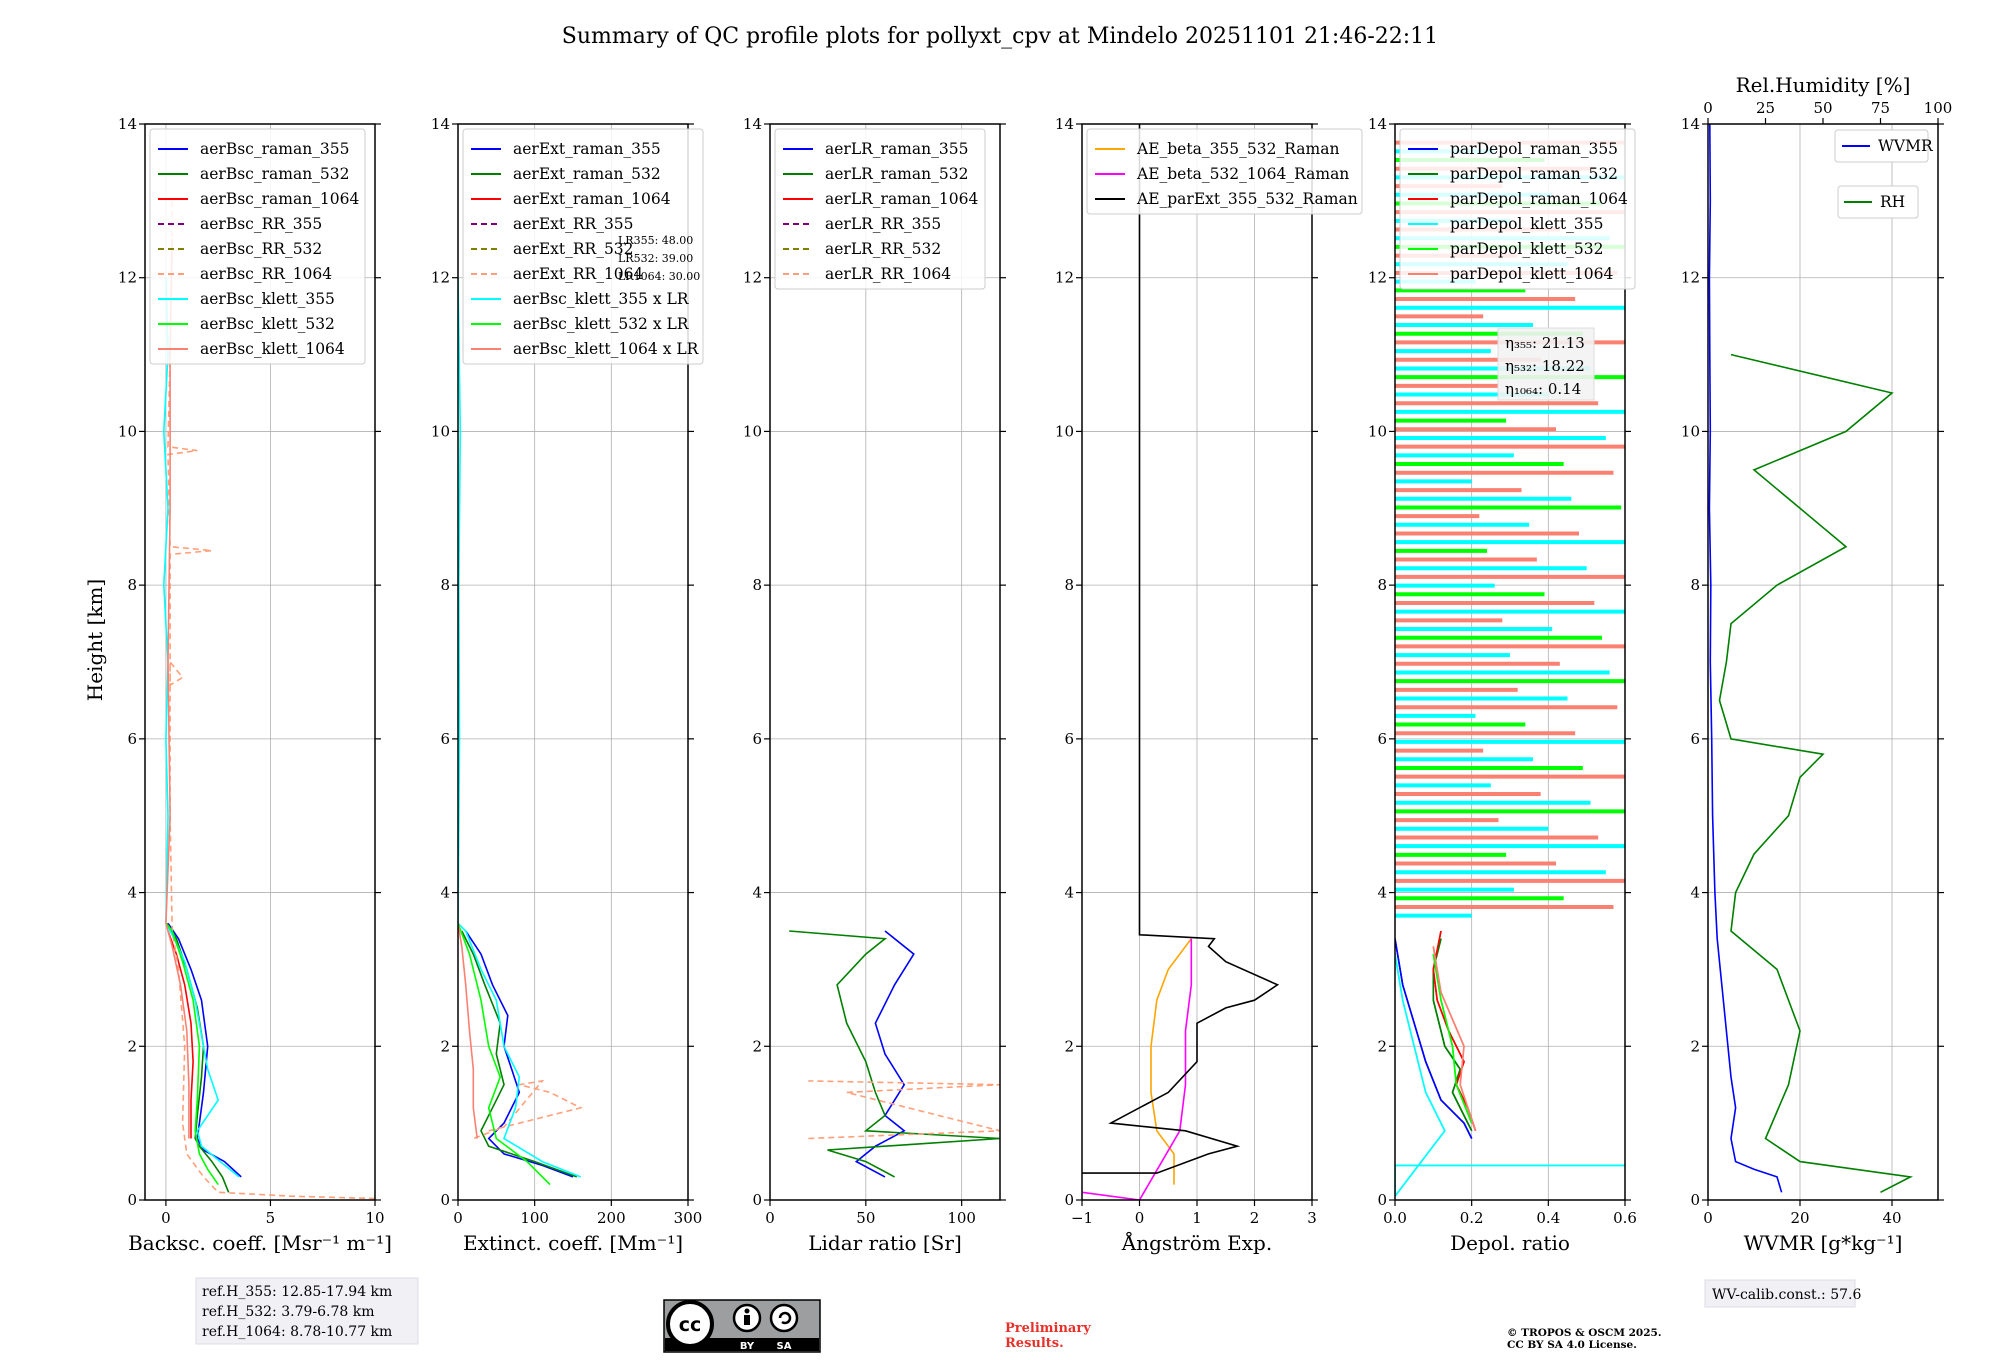  Describe the element at coordinates (1247, 199) in the screenshot. I see `legend-entry: AE_parExt_355_532_Raman` at that location.